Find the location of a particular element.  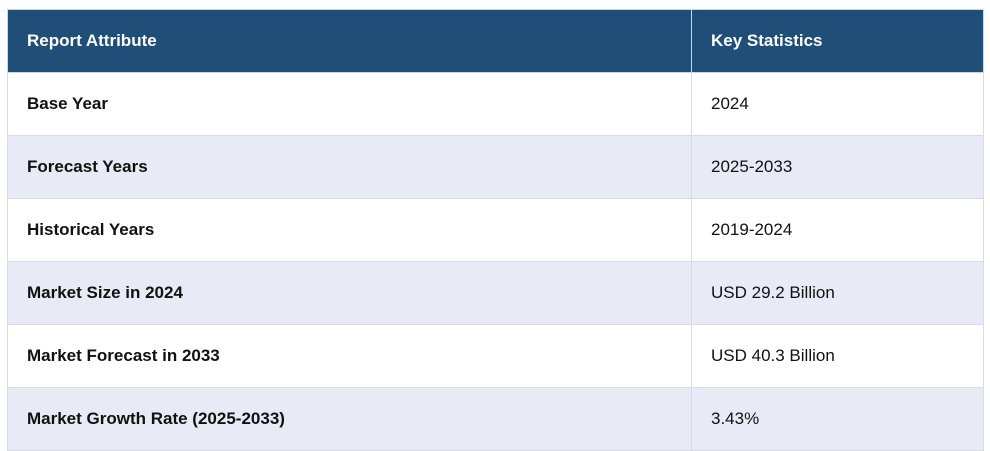

header-cell: Report Attribute is located at coordinates (349, 41).